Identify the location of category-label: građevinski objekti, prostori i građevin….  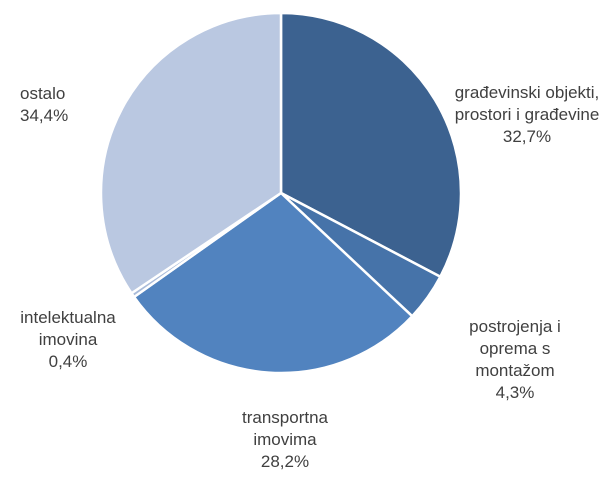
(527, 103).